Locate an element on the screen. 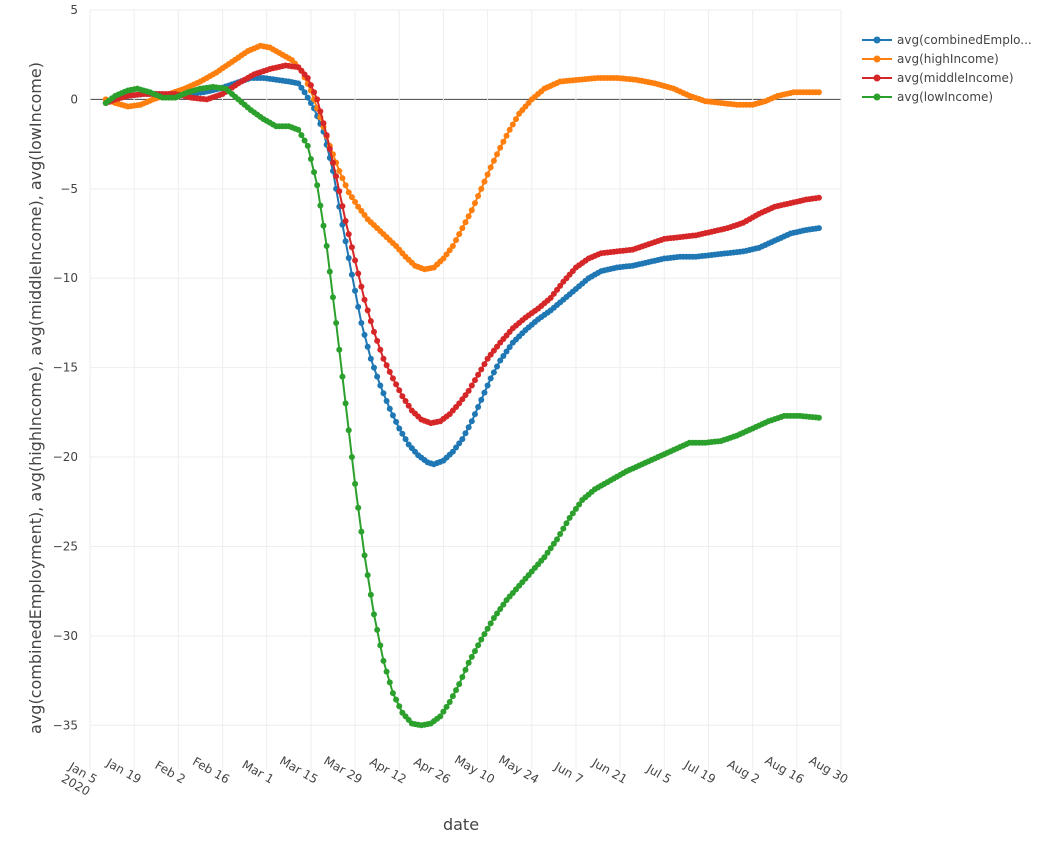 This screenshot has width=1052, height=856. legend-item: avg(middleIncome) is located at coordinates (938, 78).